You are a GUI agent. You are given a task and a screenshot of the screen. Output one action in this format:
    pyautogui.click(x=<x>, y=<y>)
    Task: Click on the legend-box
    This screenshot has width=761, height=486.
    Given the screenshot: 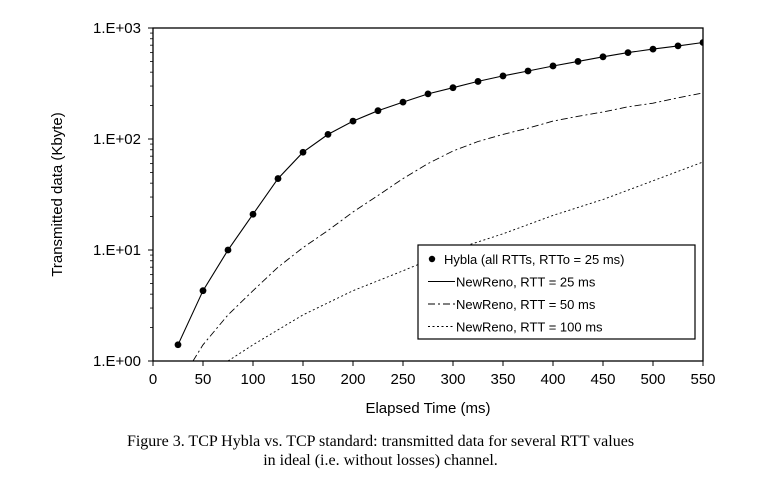 What is the action you would take?
    pyautogui.click(x=556, y=292)
    